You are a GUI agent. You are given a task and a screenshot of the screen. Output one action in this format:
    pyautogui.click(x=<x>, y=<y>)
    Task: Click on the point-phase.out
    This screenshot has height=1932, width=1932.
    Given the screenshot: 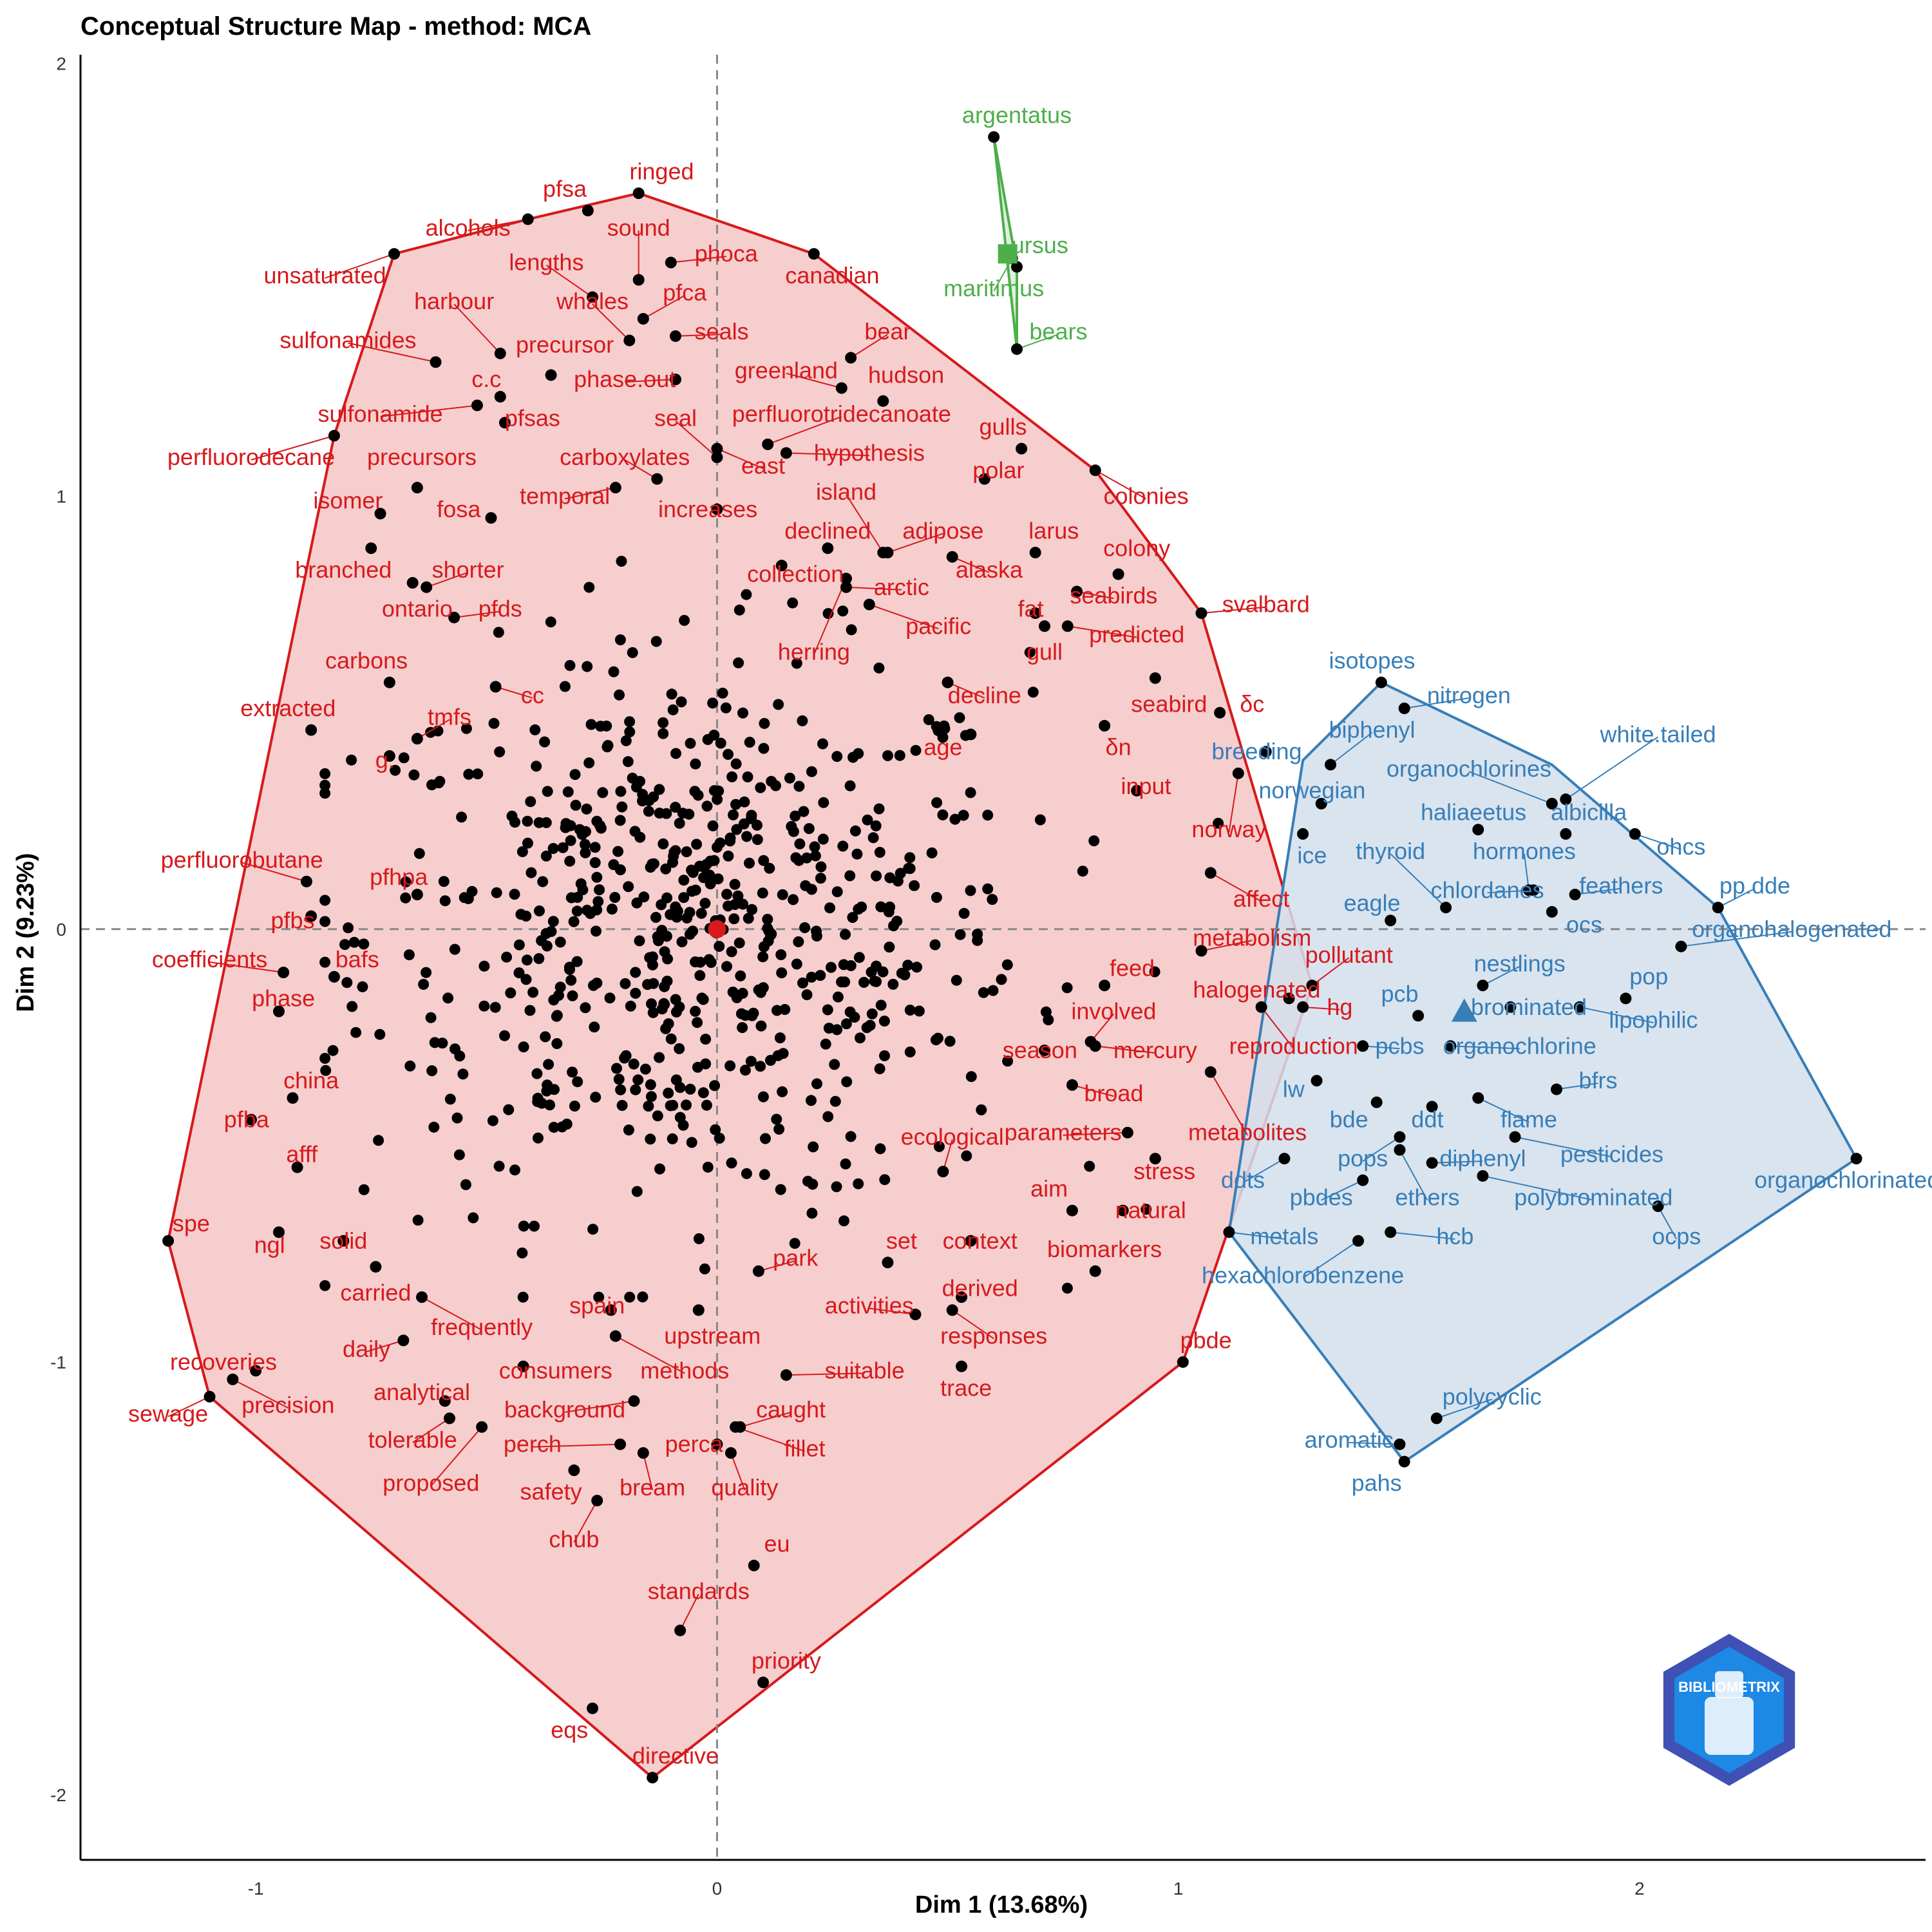 What is the action you would take?
    pyautogui.click(x=675, y=380)
    